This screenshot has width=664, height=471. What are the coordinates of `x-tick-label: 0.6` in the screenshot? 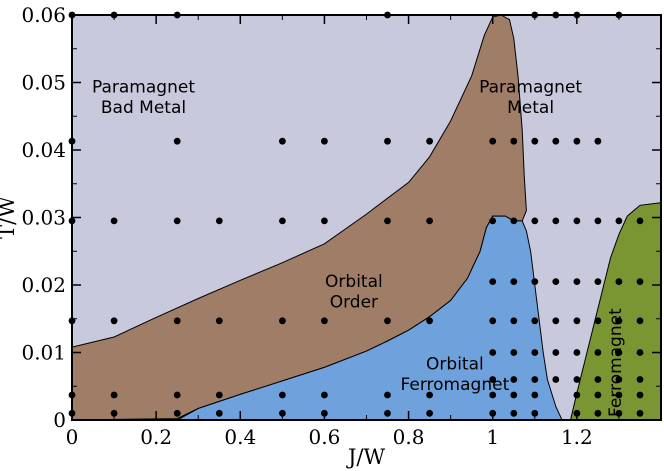 It's located at (325, 437).